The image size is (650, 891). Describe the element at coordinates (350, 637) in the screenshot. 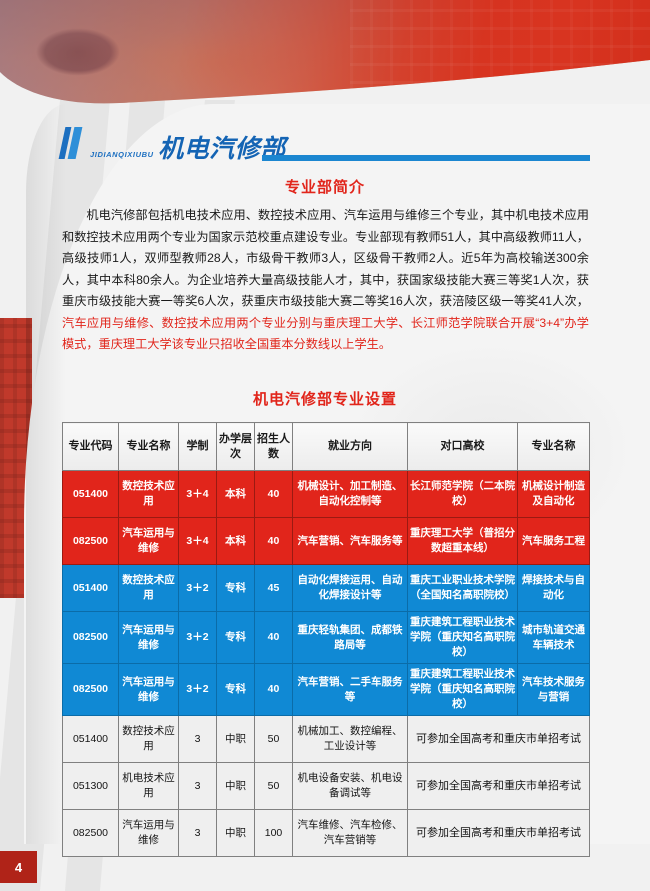

I see `cell-employment: 重庆轻轨集团、成都铁路局等` at that location.